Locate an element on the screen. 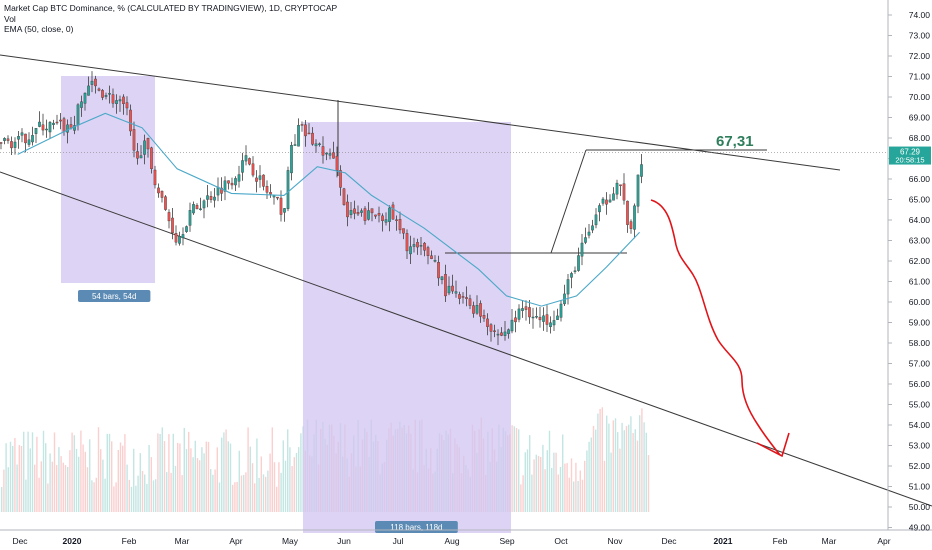 The width and height of the screenshot is (932, 550). annotations: 67,31 is located at coordinates (720, 295).